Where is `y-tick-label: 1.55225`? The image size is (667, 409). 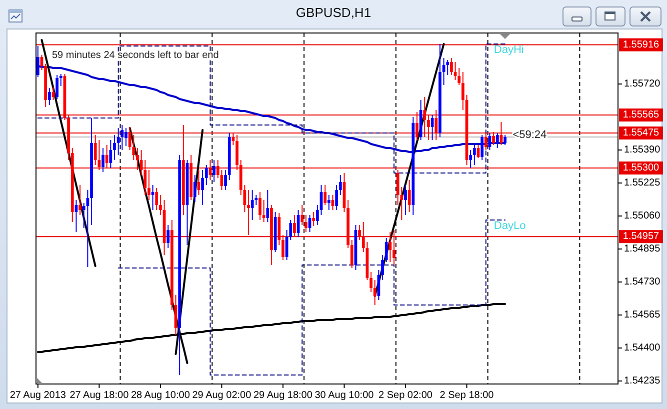 y-tick-label: 1.55225 is located at coordinates (642, 183).